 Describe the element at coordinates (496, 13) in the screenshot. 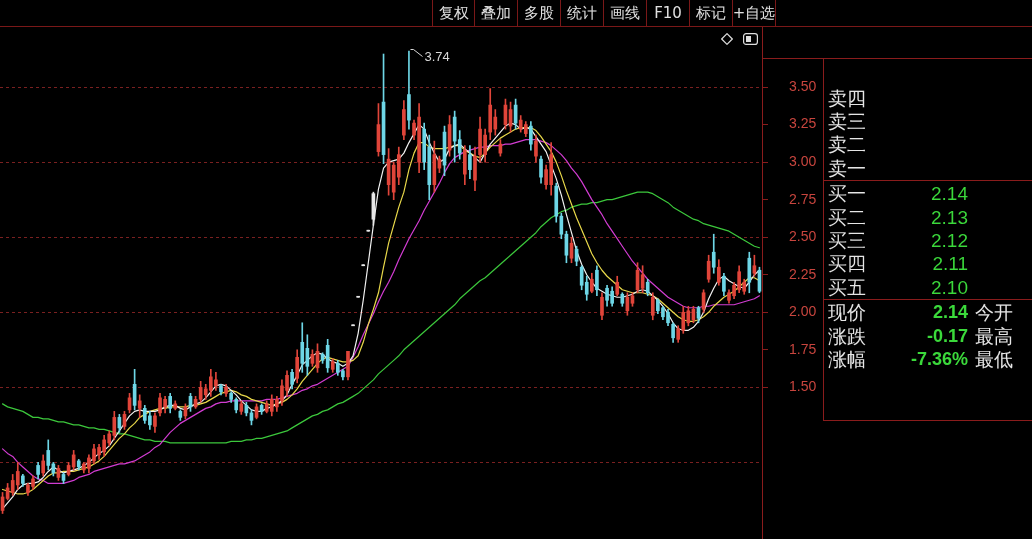

I see `toolbar-button: 叠加` at that location.